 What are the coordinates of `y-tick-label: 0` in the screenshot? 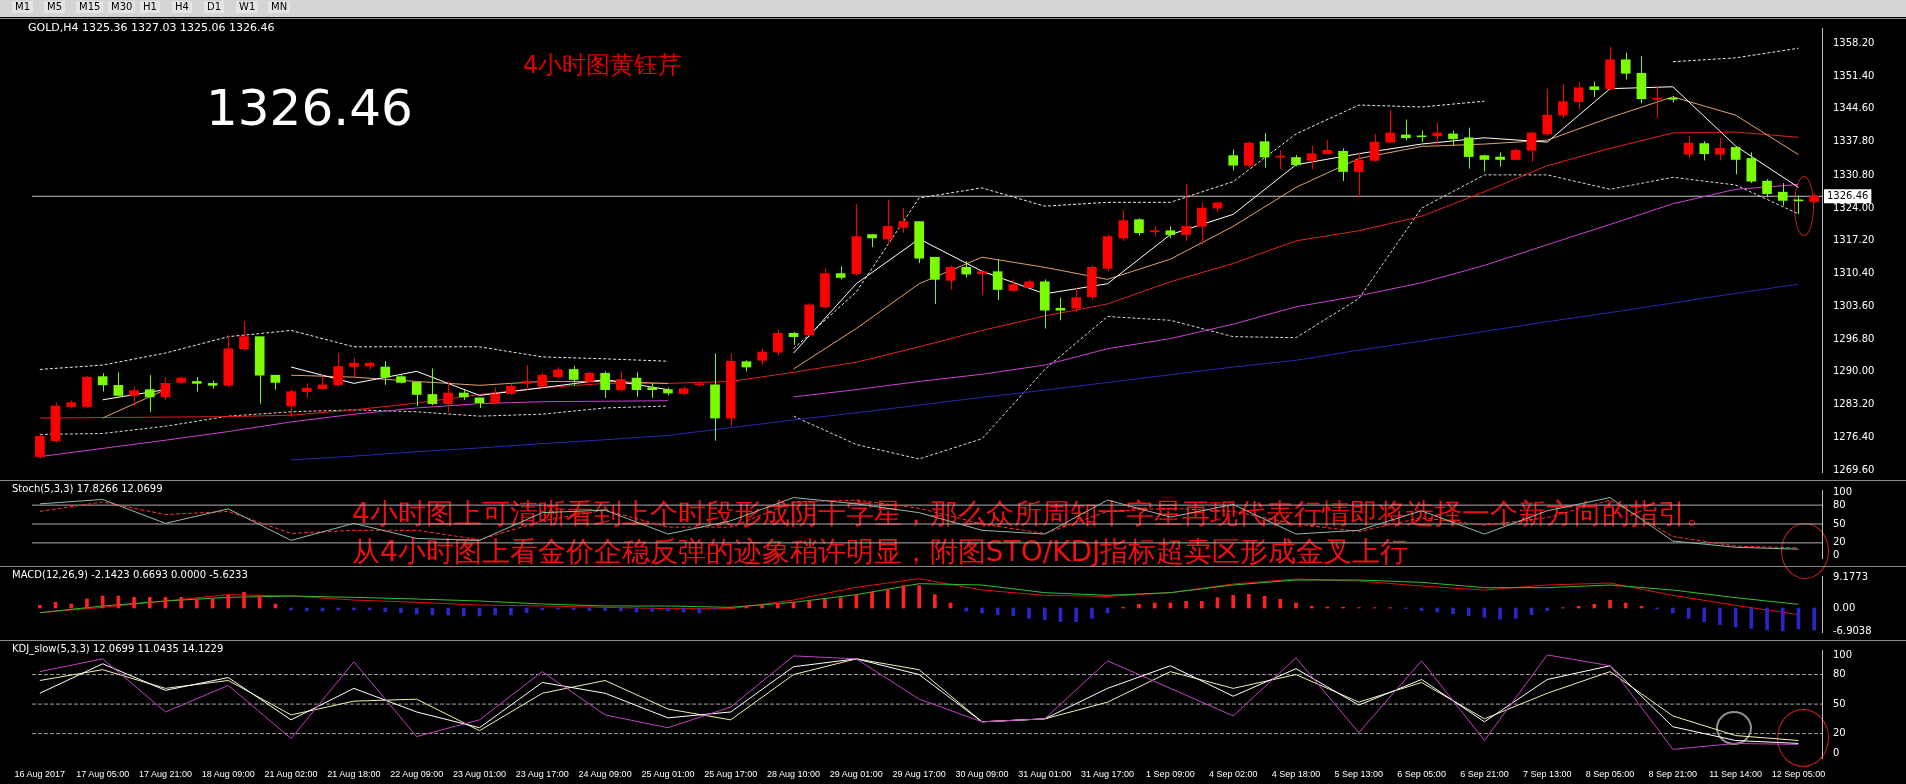 It's located at (1836, 752).